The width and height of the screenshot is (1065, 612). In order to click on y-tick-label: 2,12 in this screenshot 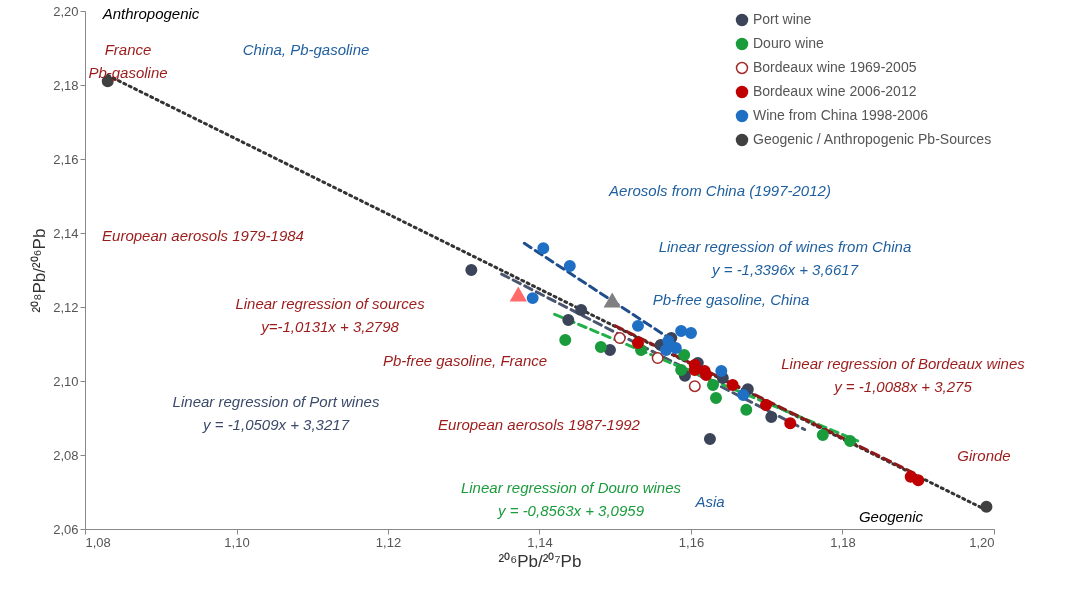, I will do `click(66, 307)`.